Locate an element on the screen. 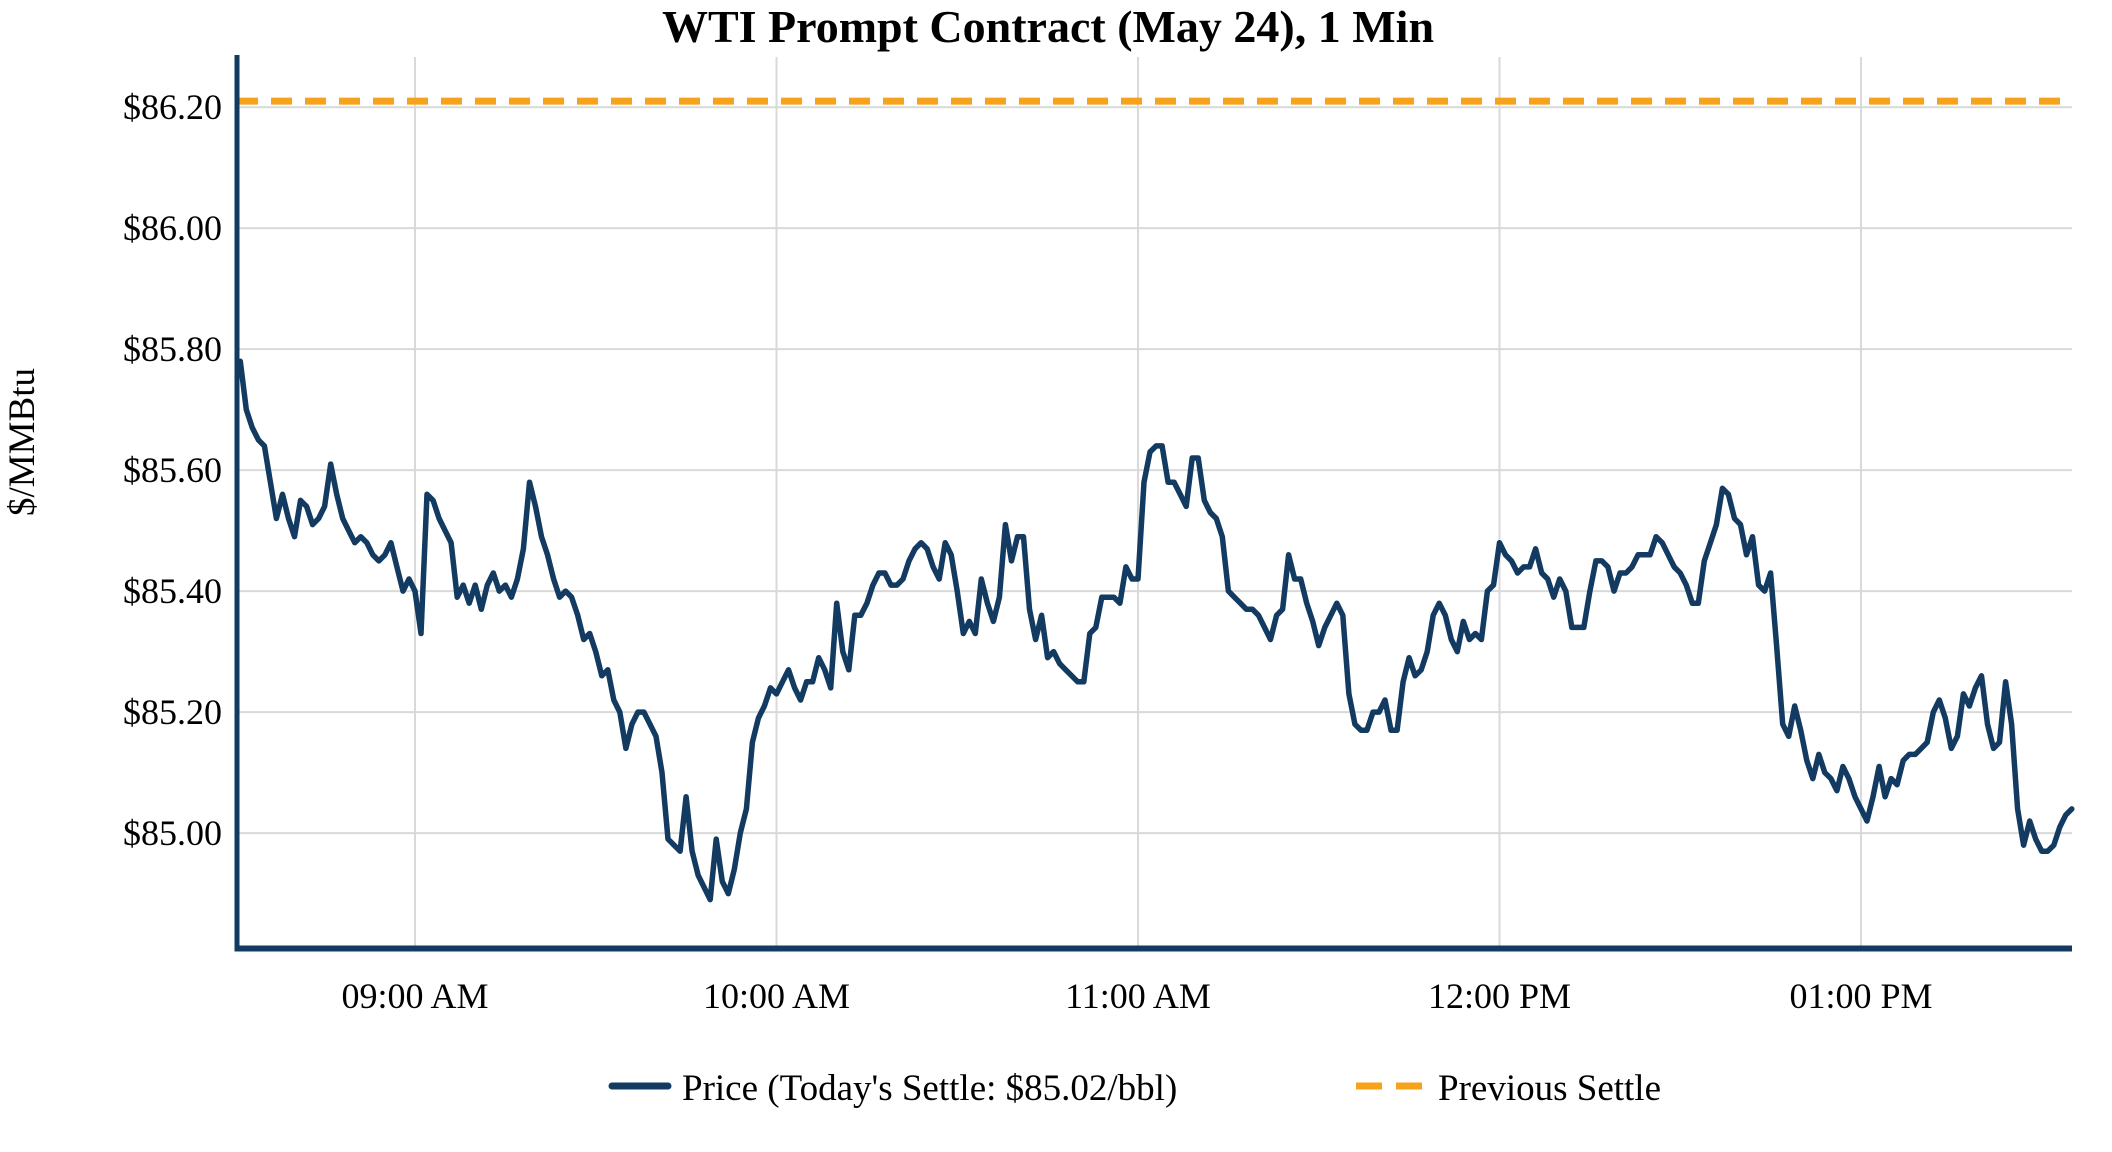 This screenshot has height=1152, width=2112. y-tick-label: $86.00 is located at coordinates (172, 228).